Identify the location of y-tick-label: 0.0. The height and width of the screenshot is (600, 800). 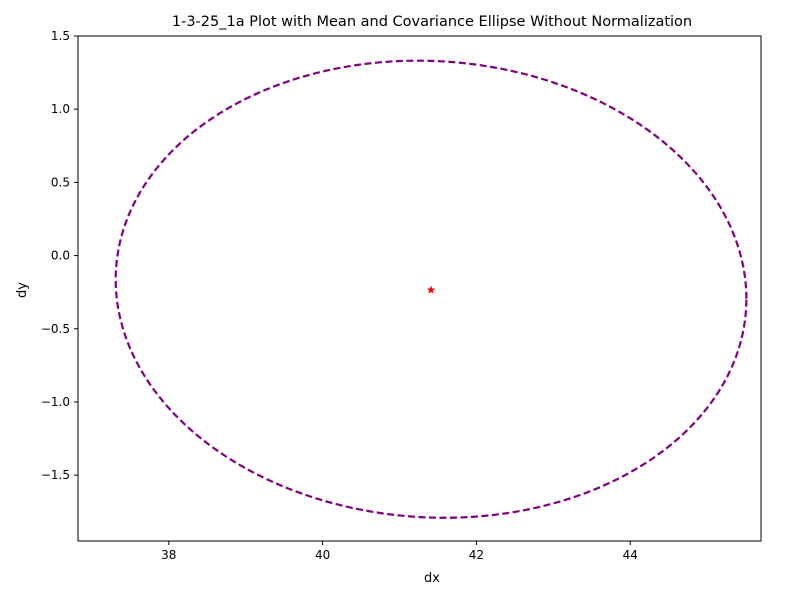
(60, 256).